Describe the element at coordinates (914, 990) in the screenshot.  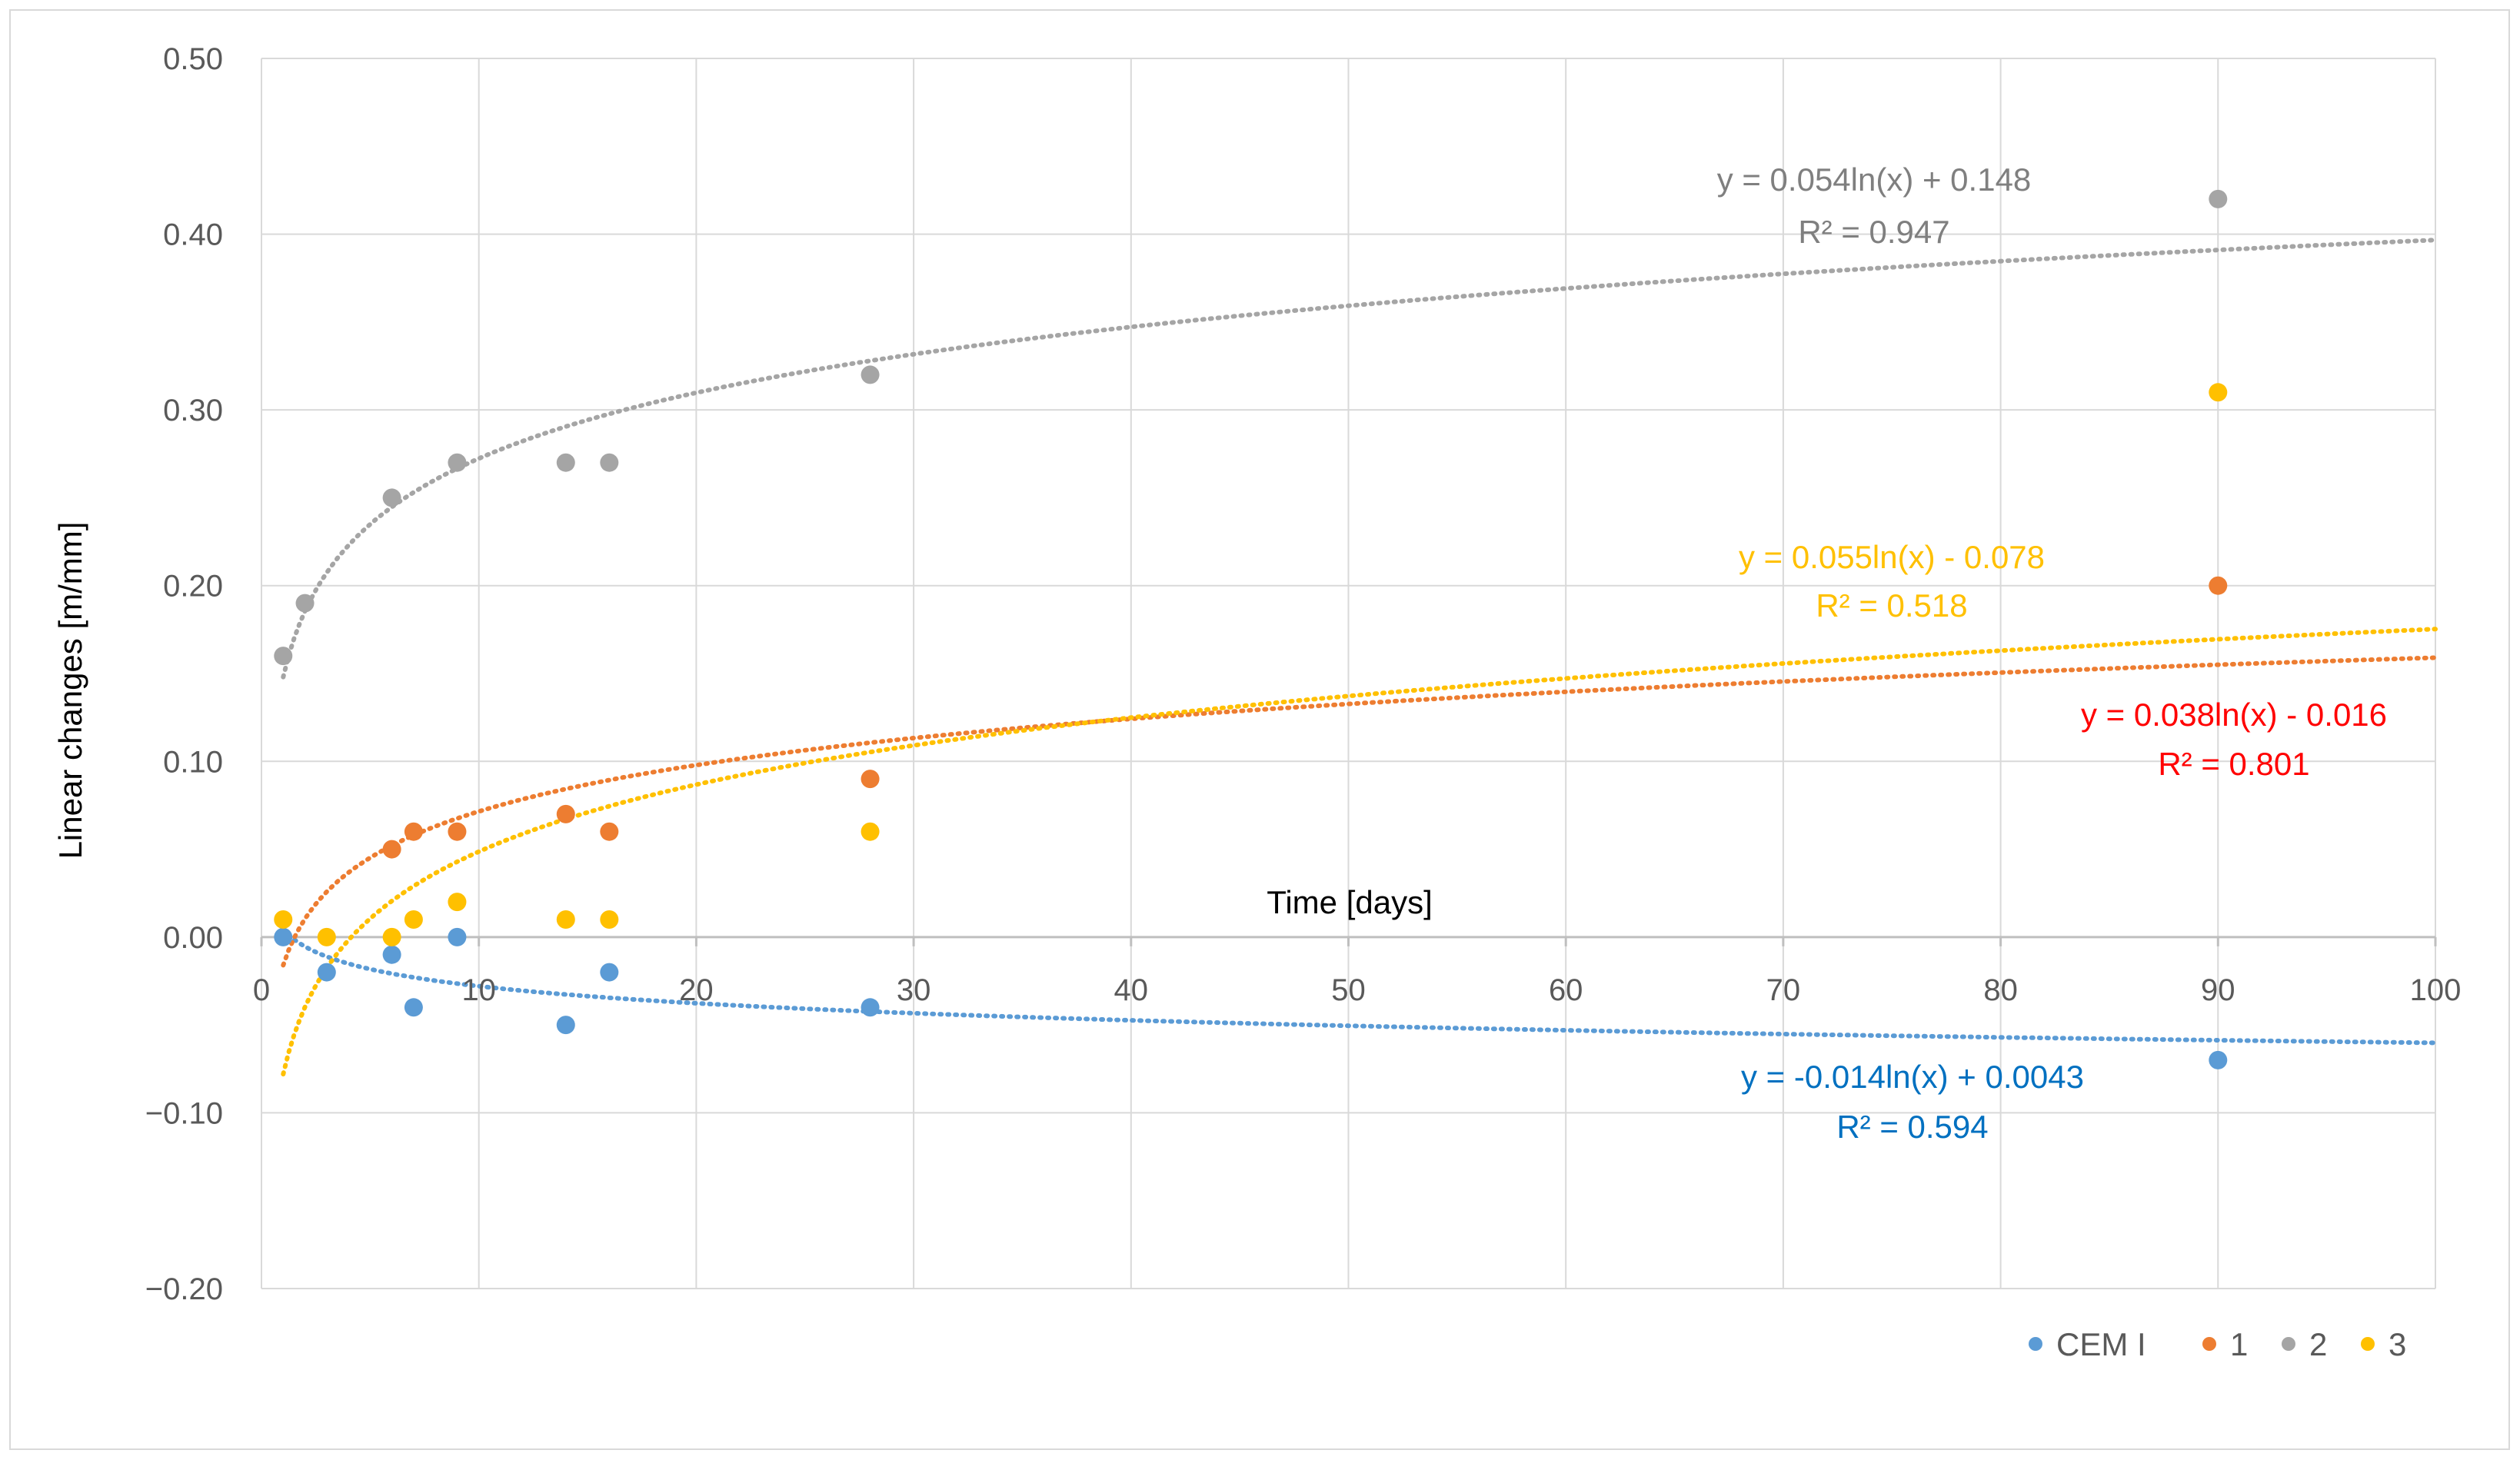
I see `x-tick-label: 30` at that location.